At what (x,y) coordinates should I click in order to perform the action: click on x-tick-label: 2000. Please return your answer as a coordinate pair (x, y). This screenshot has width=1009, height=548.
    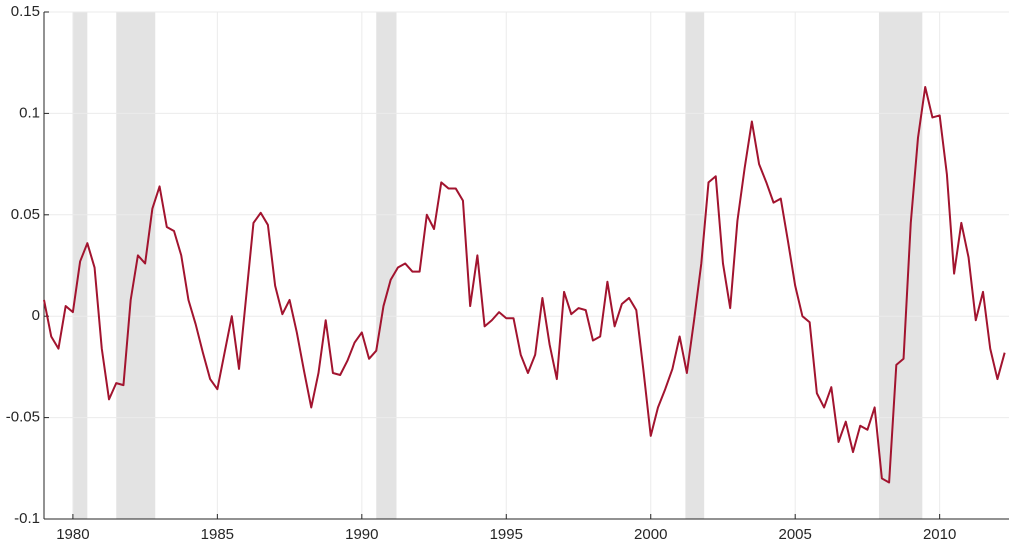
    Looking at the image, I should click on (650, 534).